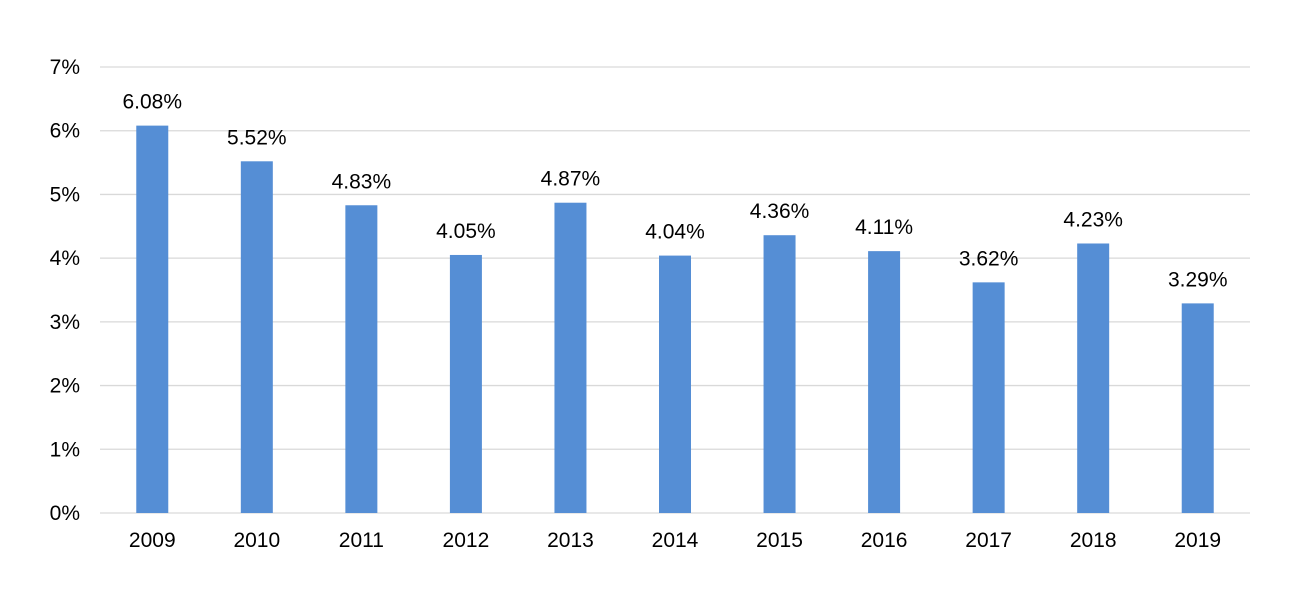  I want to click on x-tick-label: 2013, so click(570, 540).